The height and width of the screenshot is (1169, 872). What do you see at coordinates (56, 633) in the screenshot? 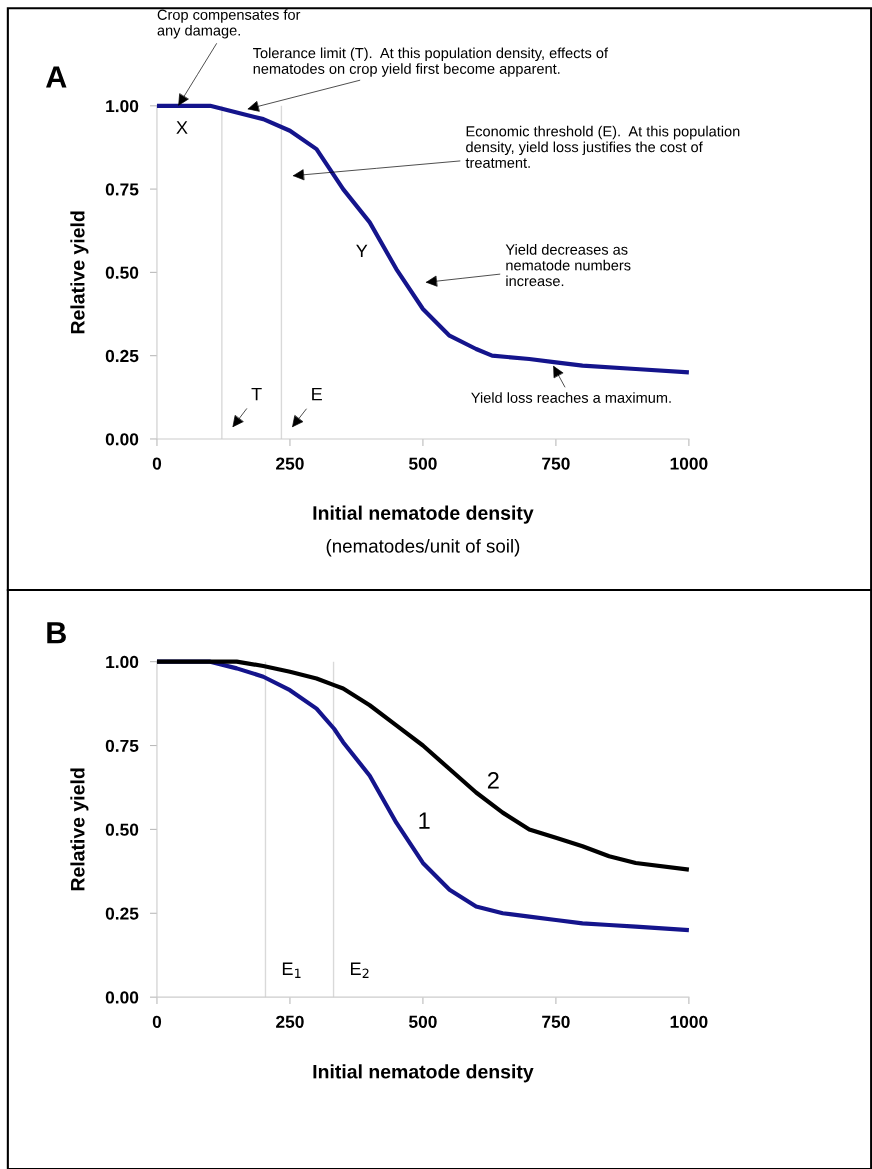
I see `chart-title: B` at bounding box center [56, 633].